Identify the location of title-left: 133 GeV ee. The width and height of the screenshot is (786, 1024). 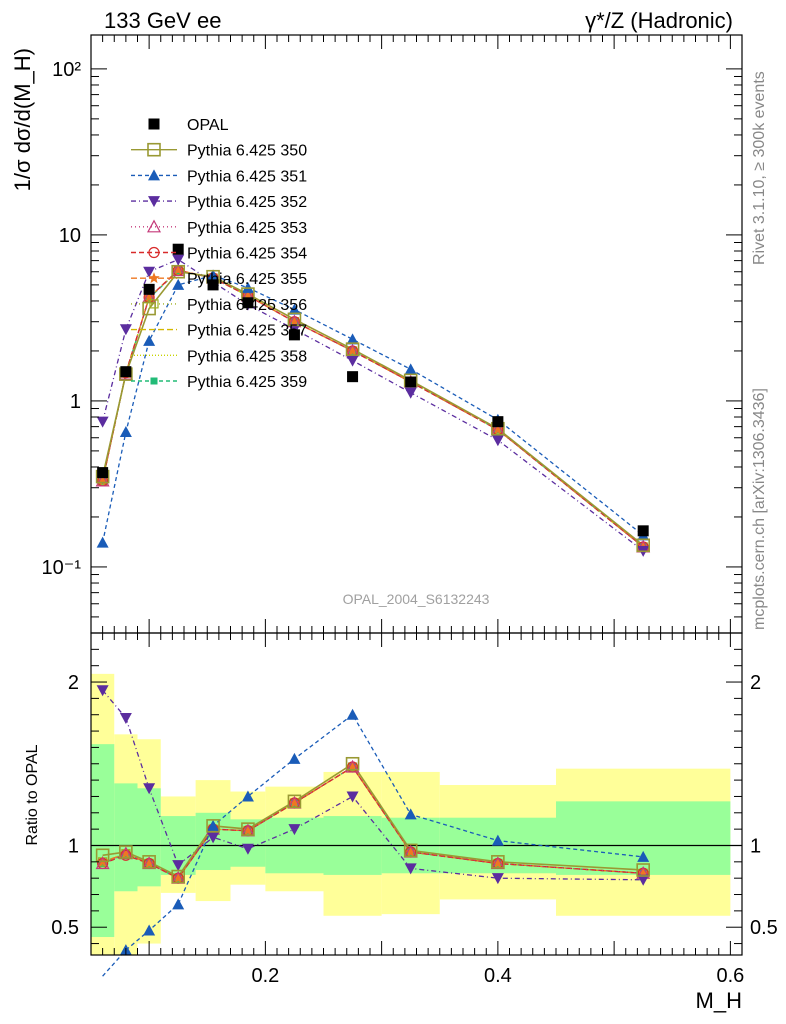
(162, 20).